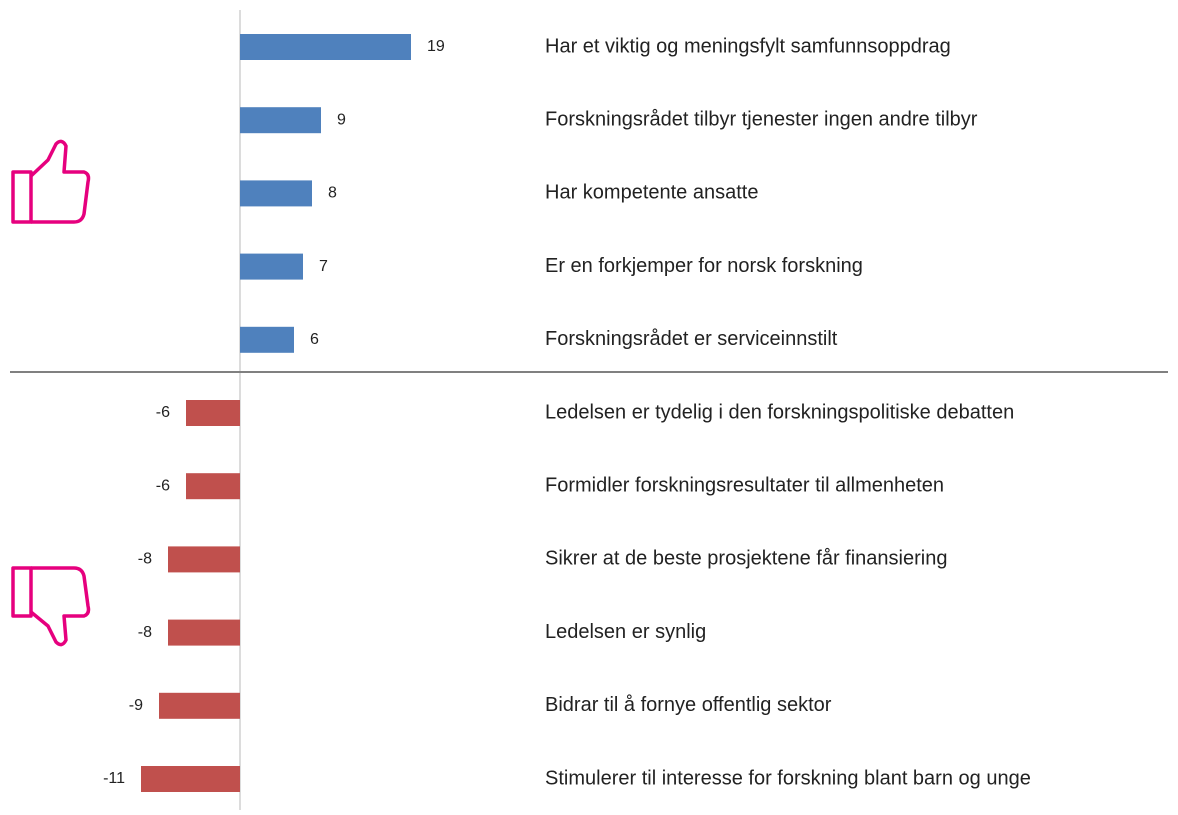 This screenshot has height=815, width=1178. I want to click on value-label: 7, so click(323, 266).